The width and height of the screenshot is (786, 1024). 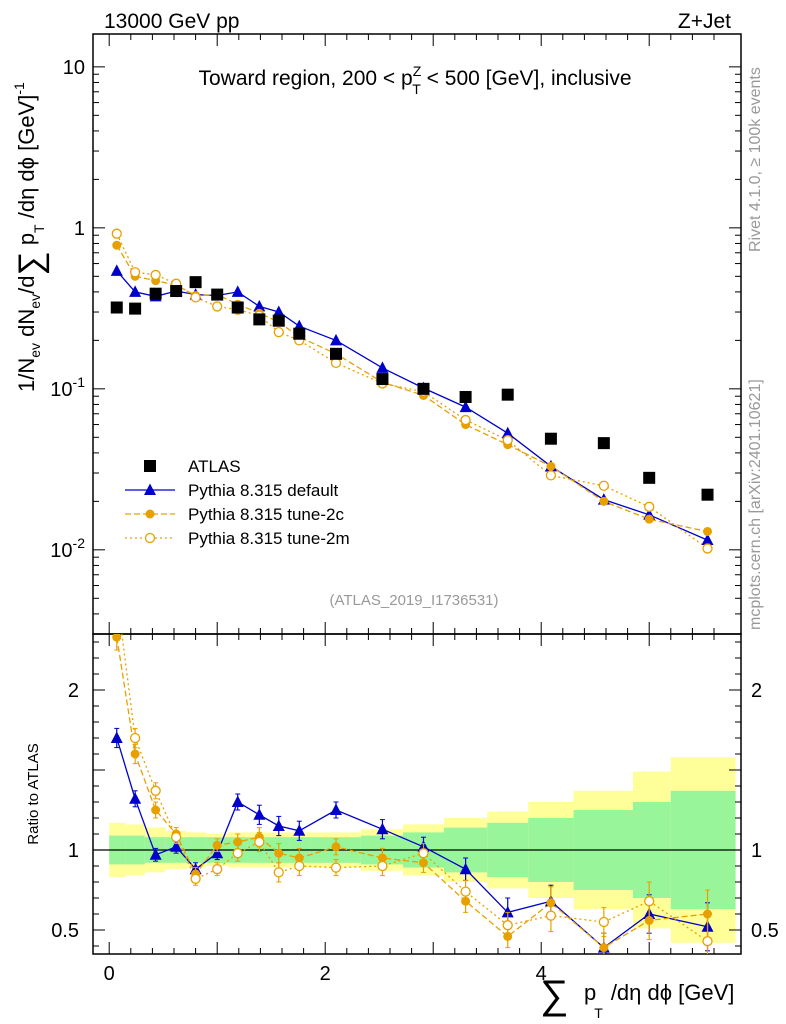 I want to click on ratio-y-tick-label: 2, so click(x=73, y=691).